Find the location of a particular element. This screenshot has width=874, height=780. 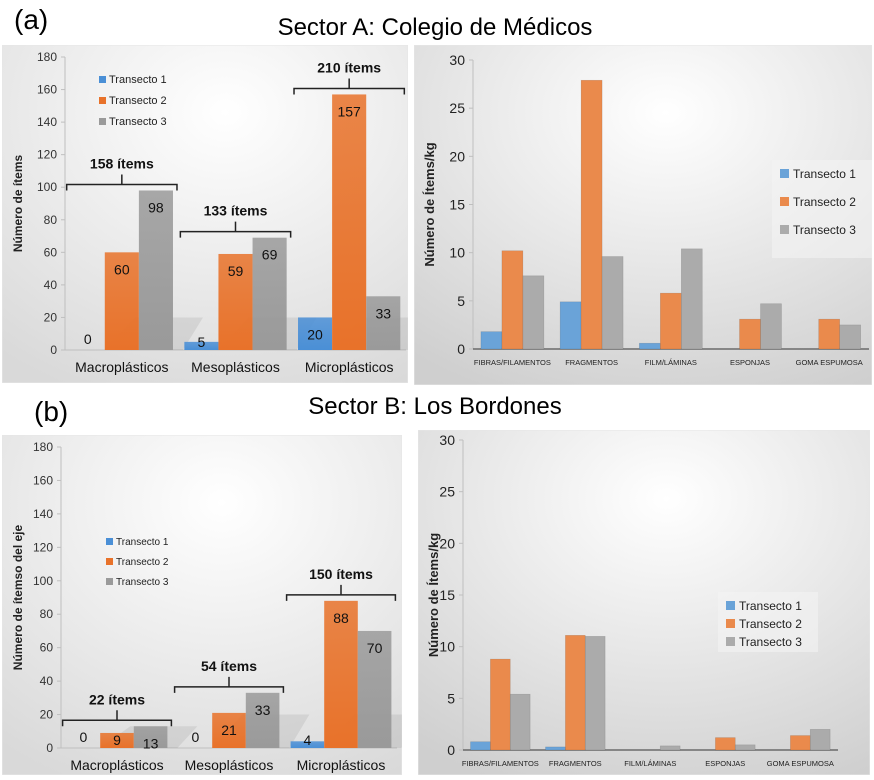

x-category-label: Macroplásticos is located at coordinates (116, 765).